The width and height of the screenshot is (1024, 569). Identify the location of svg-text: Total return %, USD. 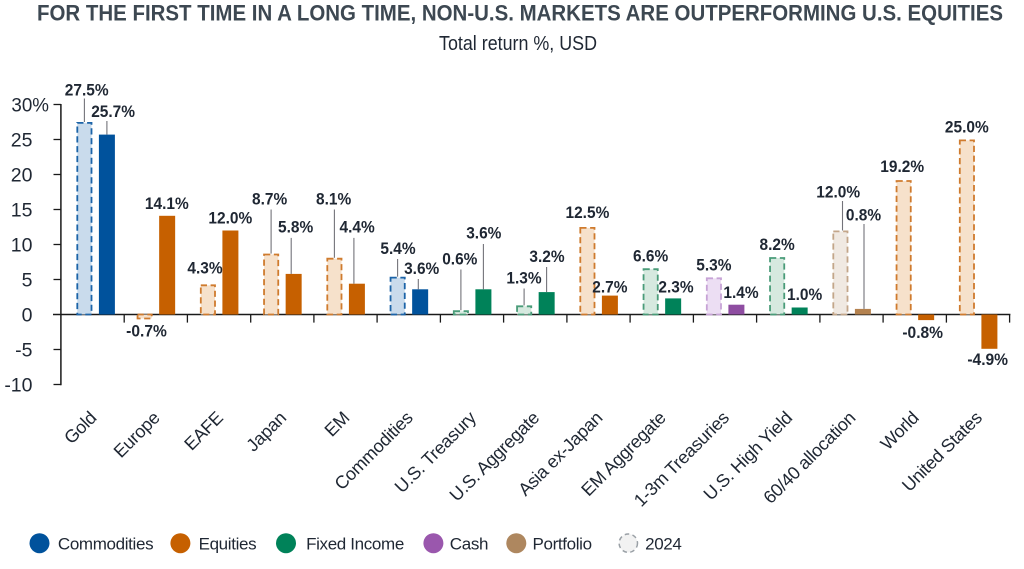
(518, 44).